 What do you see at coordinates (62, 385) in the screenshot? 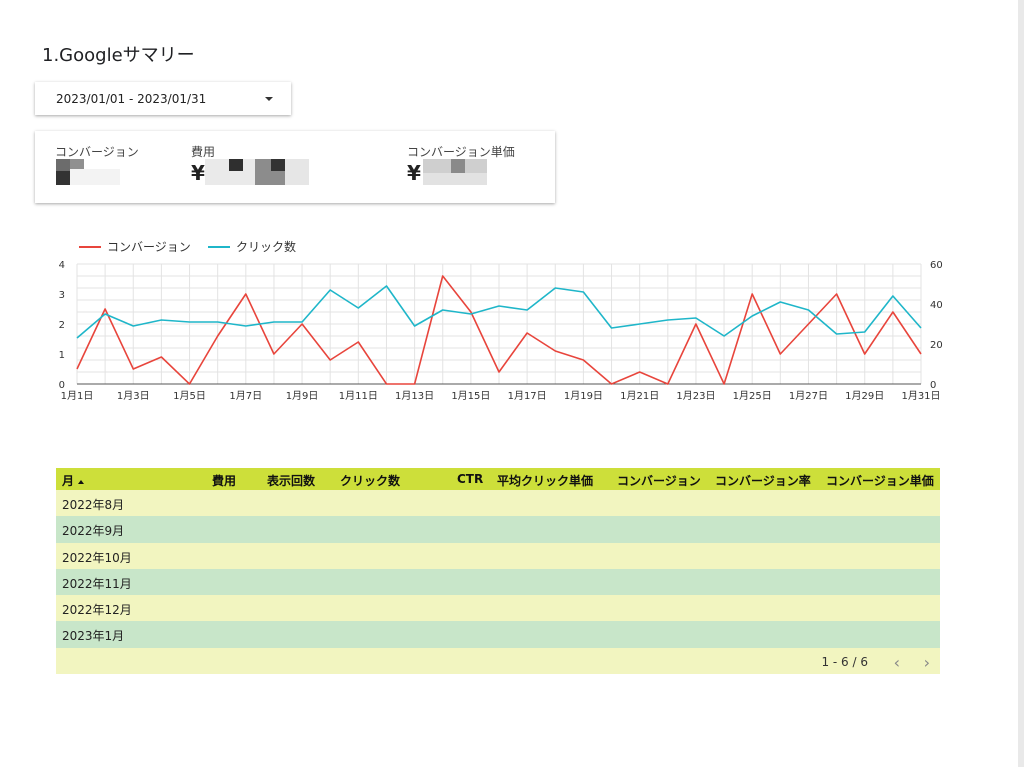
I see `y-left-tick-label: 0` at bounding box center [62, 385].